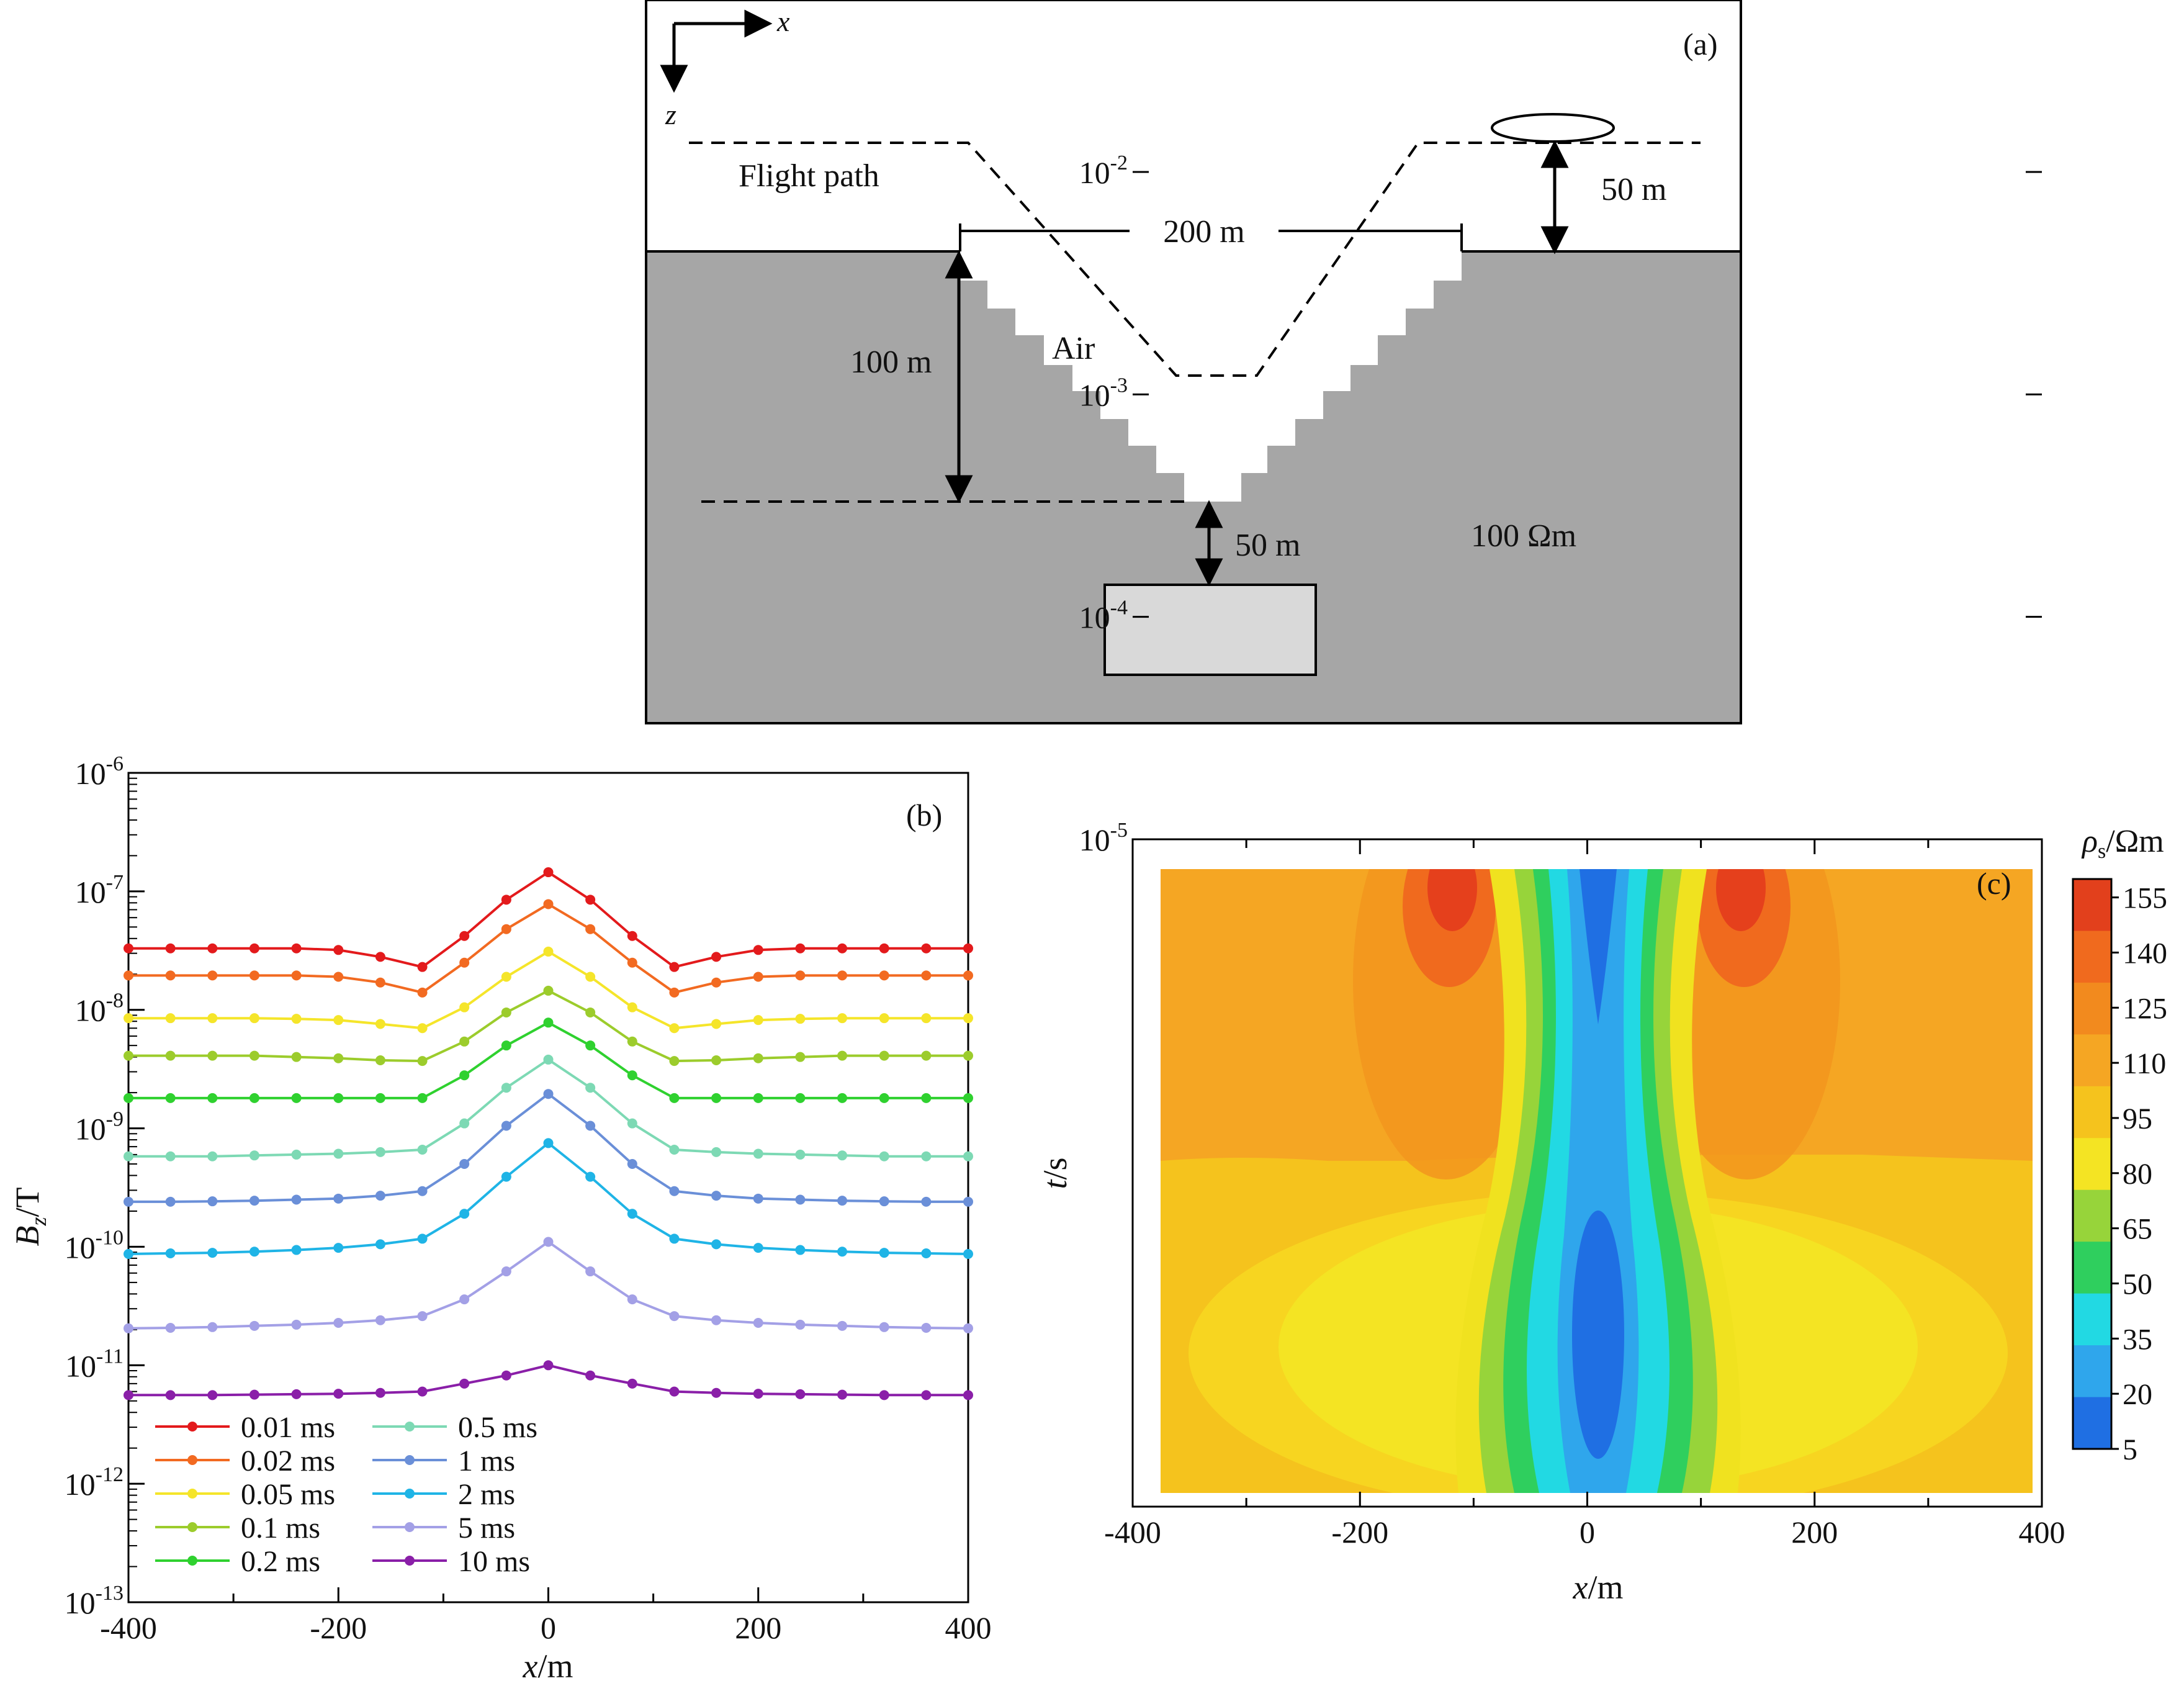 The image size is (2184, 1691). Describe the element at coordinates (443, 1528) in the screenshot. I see `legend-item: 5 ms` at that location.